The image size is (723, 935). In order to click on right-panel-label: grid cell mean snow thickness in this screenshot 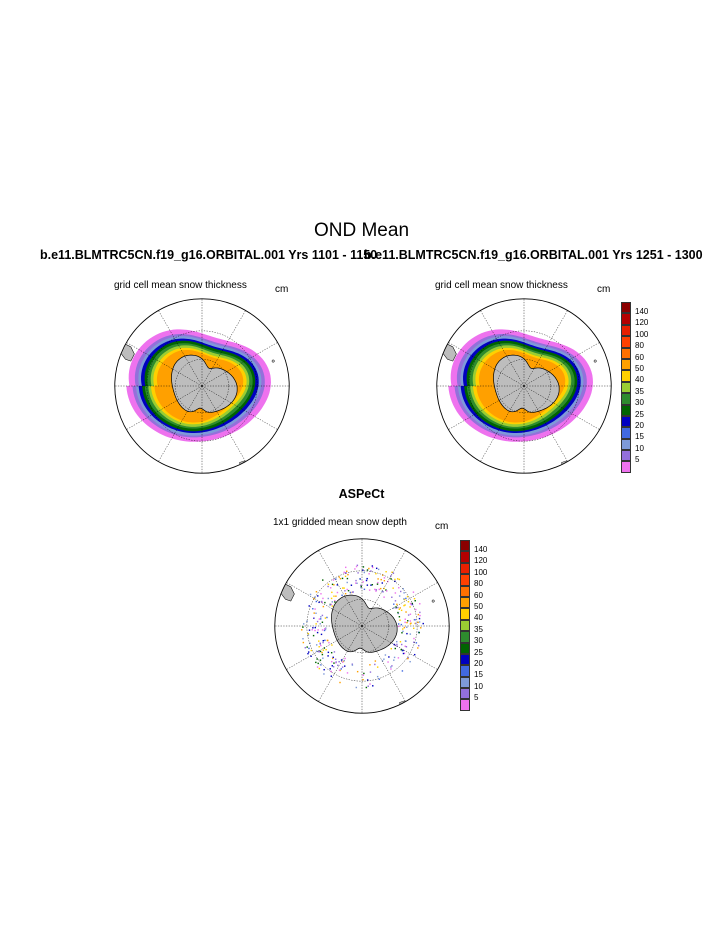, I will do `click(501, 285)`.